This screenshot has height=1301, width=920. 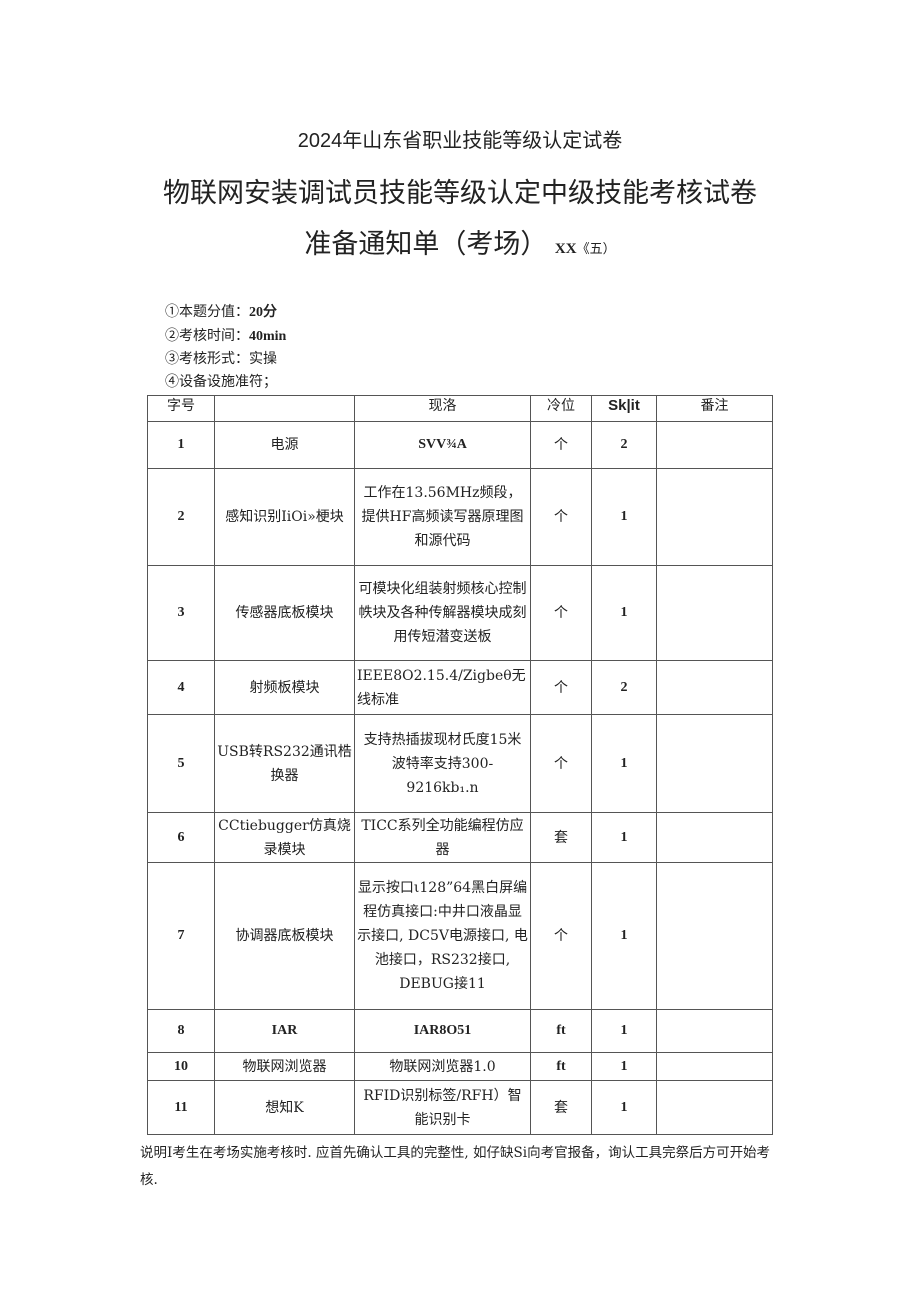 I want to click on subtitle-text: 准备通知单（考场）, so click(x=426, y=244).